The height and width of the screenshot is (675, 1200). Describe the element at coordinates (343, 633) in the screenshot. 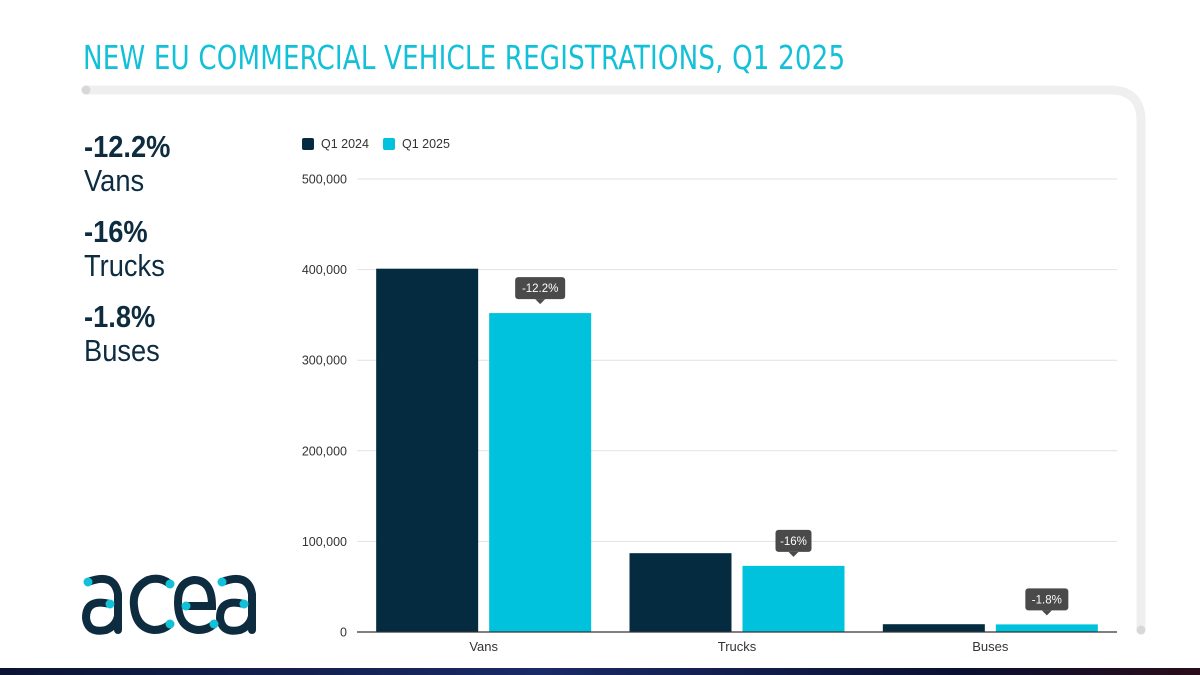

I see `y-tick-label: 0` at that location.